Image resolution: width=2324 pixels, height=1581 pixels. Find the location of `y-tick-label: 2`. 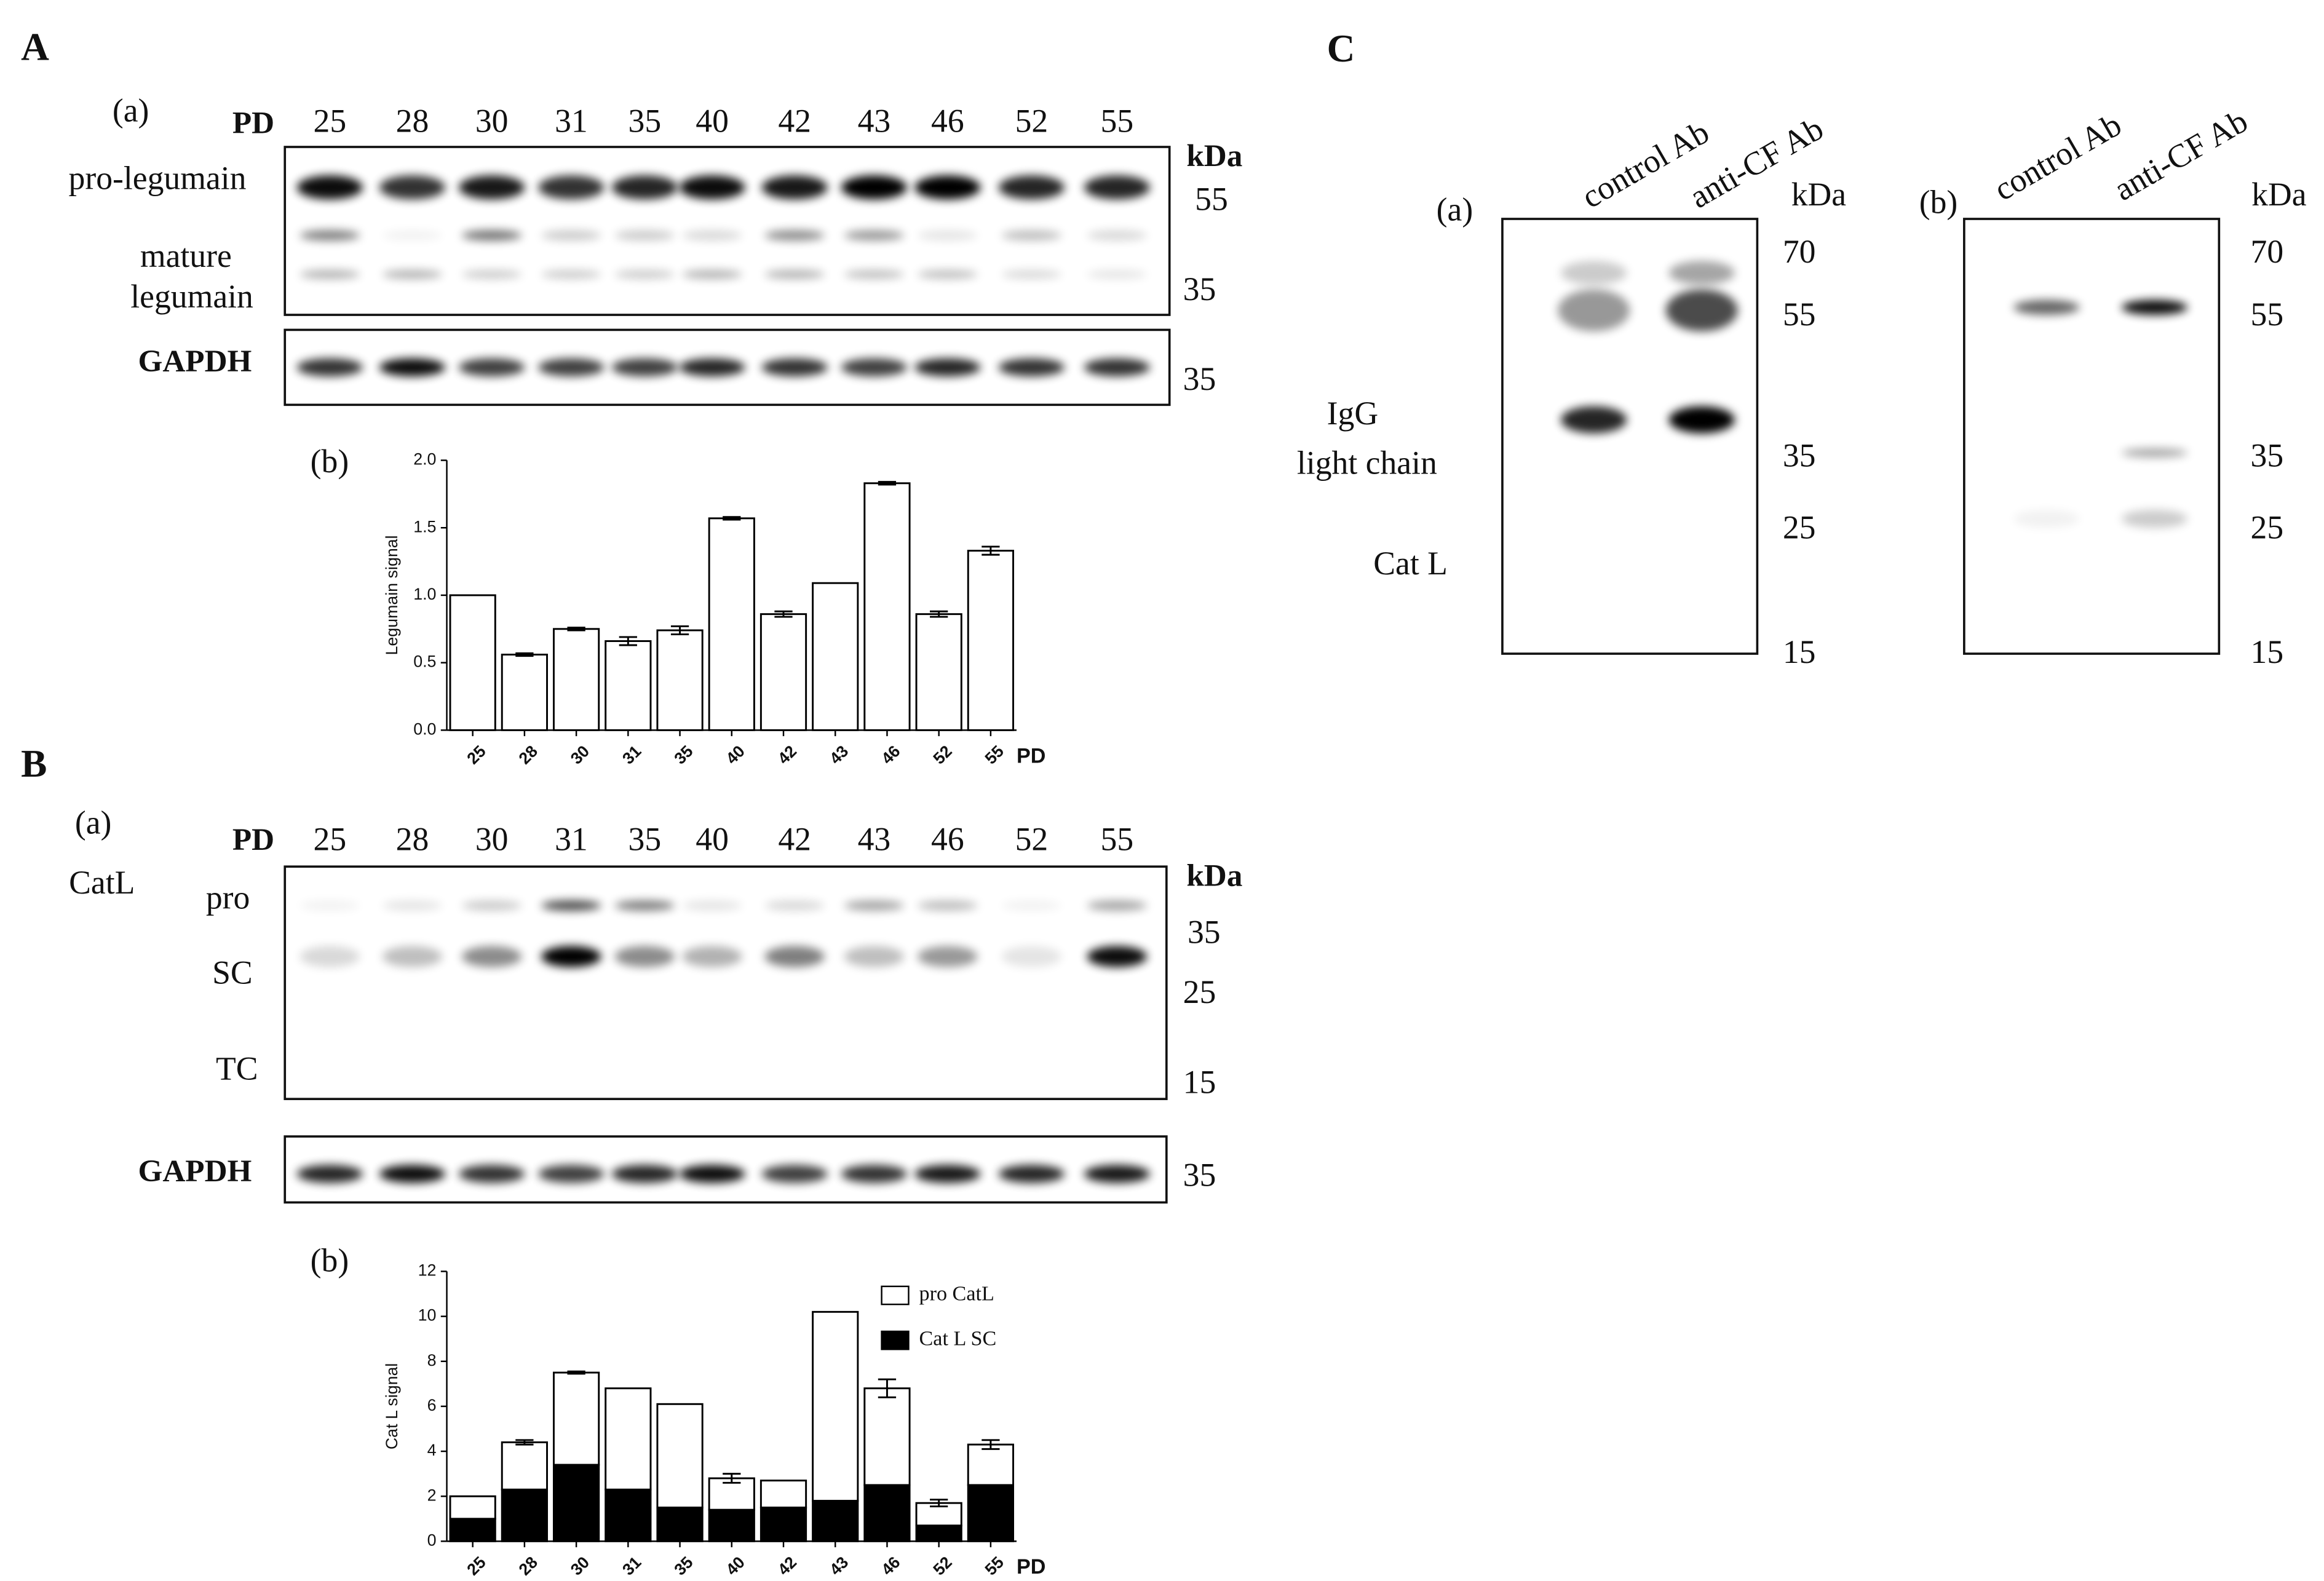

y-tick-label: 2 is located at coordinates (432, 1495).